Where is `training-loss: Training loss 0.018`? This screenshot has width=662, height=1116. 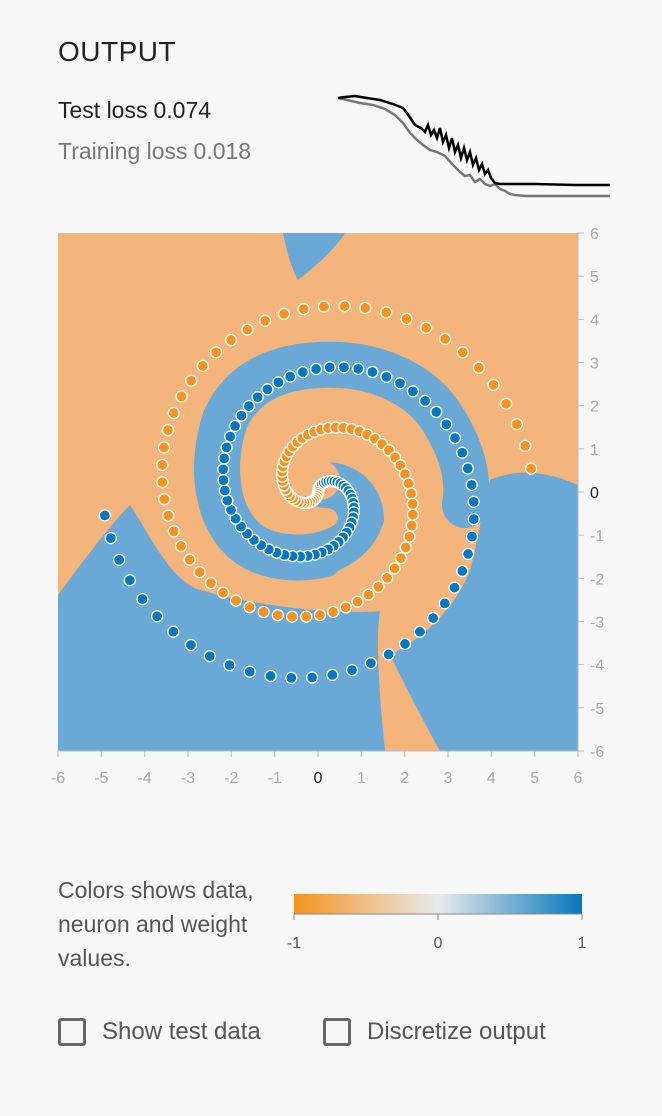
training-loss: Training loss 0.018 is located at coordinates (154, 151).